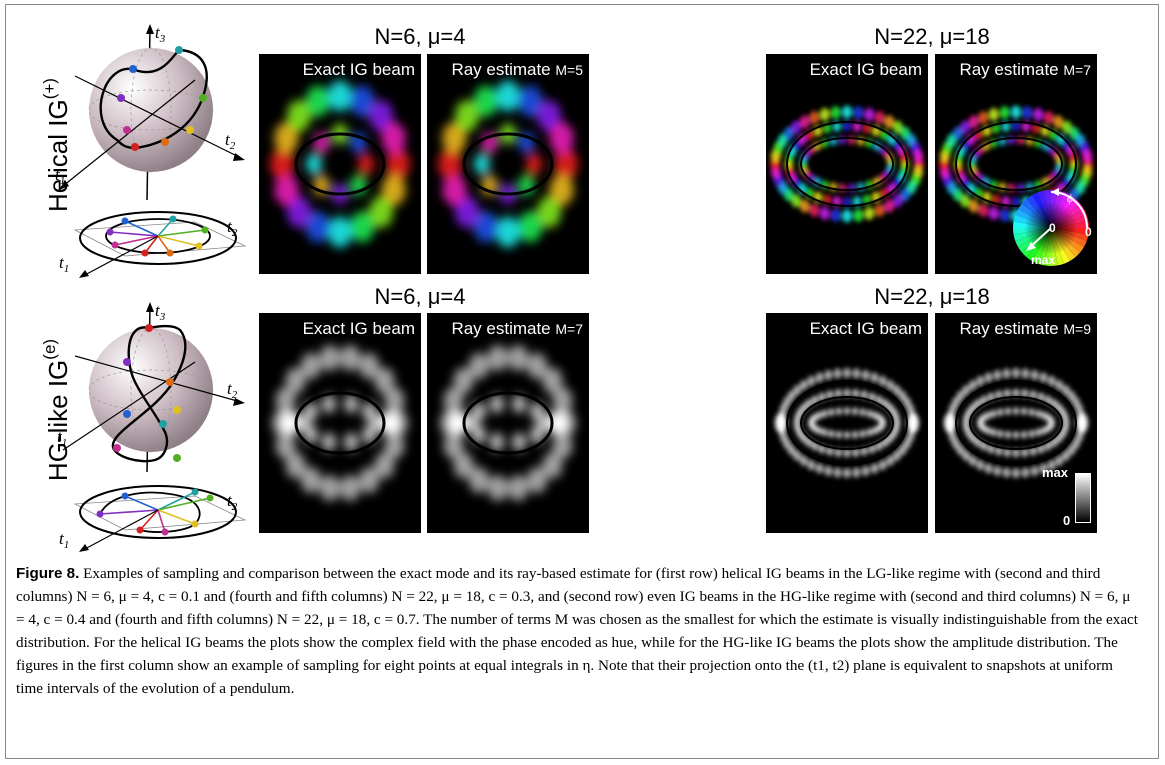  What do you see at coordinates (48, 573) in the screenshot?
I see `caption-figure-number: Figure 8.` at bounding box center [48, 573].